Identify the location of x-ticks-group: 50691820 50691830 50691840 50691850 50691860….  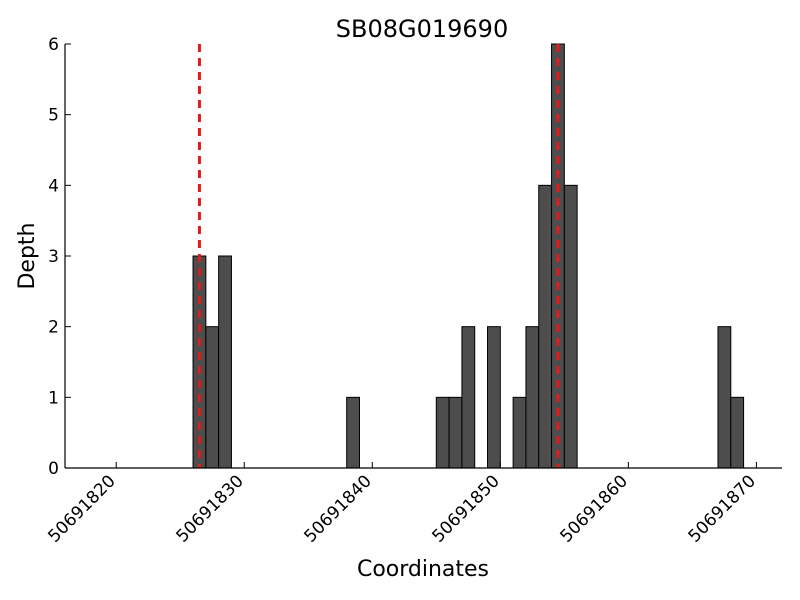
(402, 504).